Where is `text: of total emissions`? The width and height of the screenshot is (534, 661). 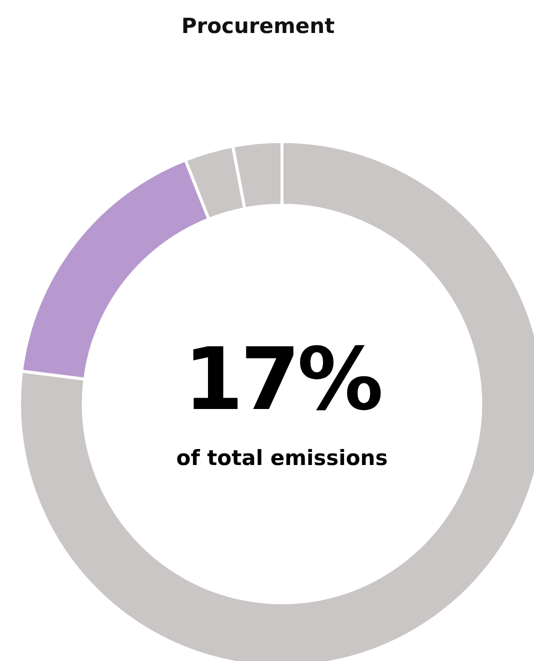
text: of total emissions is located at coordinates (282, 458).